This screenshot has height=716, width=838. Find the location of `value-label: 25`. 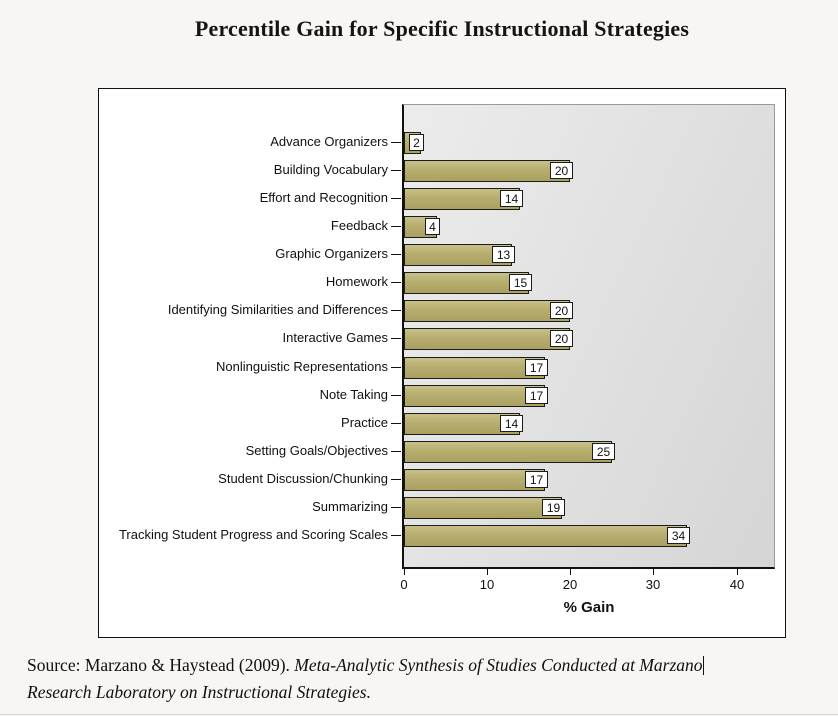

value-label: 25 is located at coordinates (603, 451).